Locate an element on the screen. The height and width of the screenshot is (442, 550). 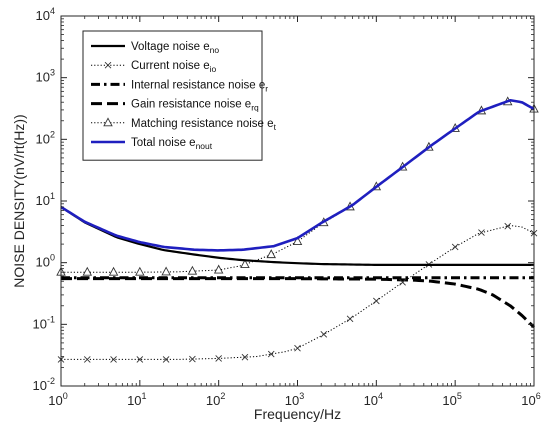
legend-entry: Current noise eio is located at coordinates (154, 67).